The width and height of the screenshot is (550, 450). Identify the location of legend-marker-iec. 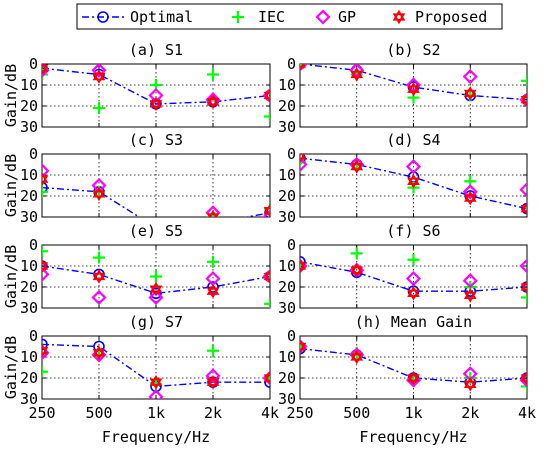
(238, 17).